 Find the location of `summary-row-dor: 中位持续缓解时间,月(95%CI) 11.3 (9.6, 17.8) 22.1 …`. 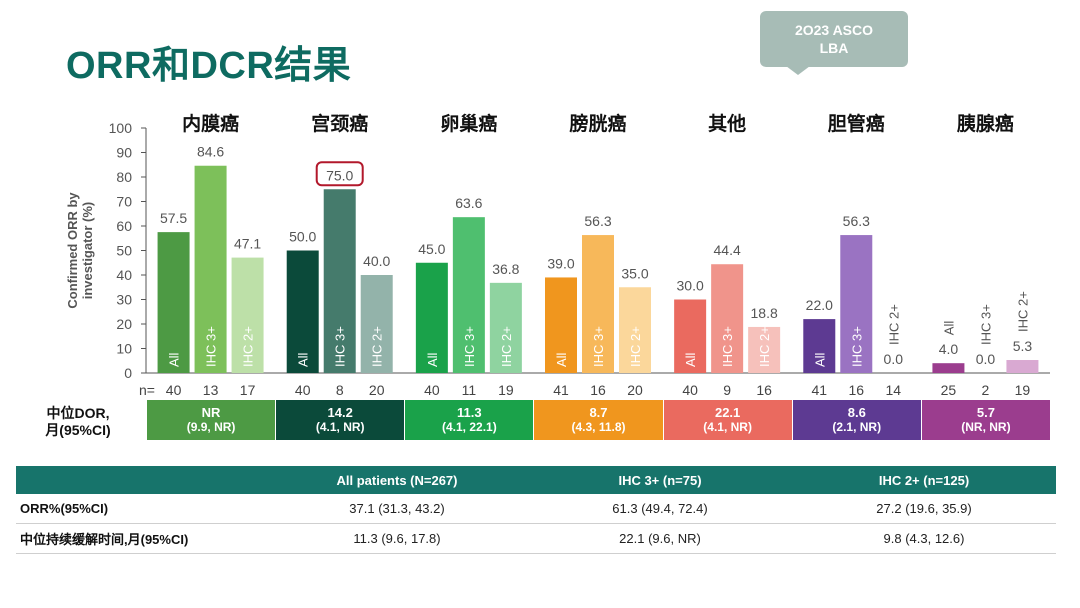

summary-row-dor: 中位持续缓解时间,月(95%CI) 11.3 (9.6, 17.8) 22.1 … is located at coordinates (536, 538).